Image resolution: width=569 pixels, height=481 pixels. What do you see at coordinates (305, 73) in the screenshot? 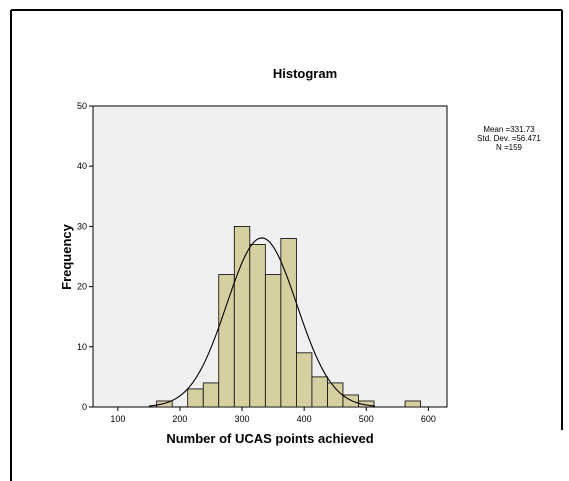
I see `chart-title: Histogram` at bounding box center [305, 73].